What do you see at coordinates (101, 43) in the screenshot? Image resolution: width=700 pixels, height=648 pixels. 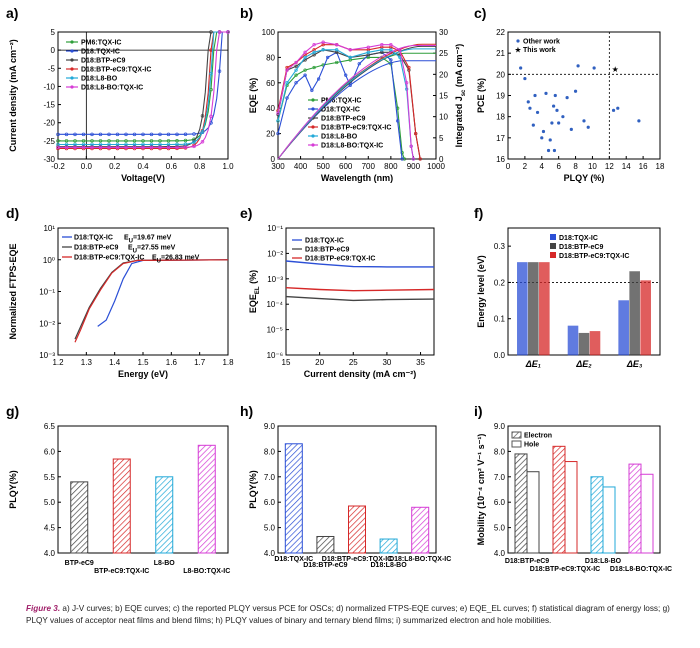 I see `legend-label: PM6:TQX-IC` at bounding box center [101, 43].